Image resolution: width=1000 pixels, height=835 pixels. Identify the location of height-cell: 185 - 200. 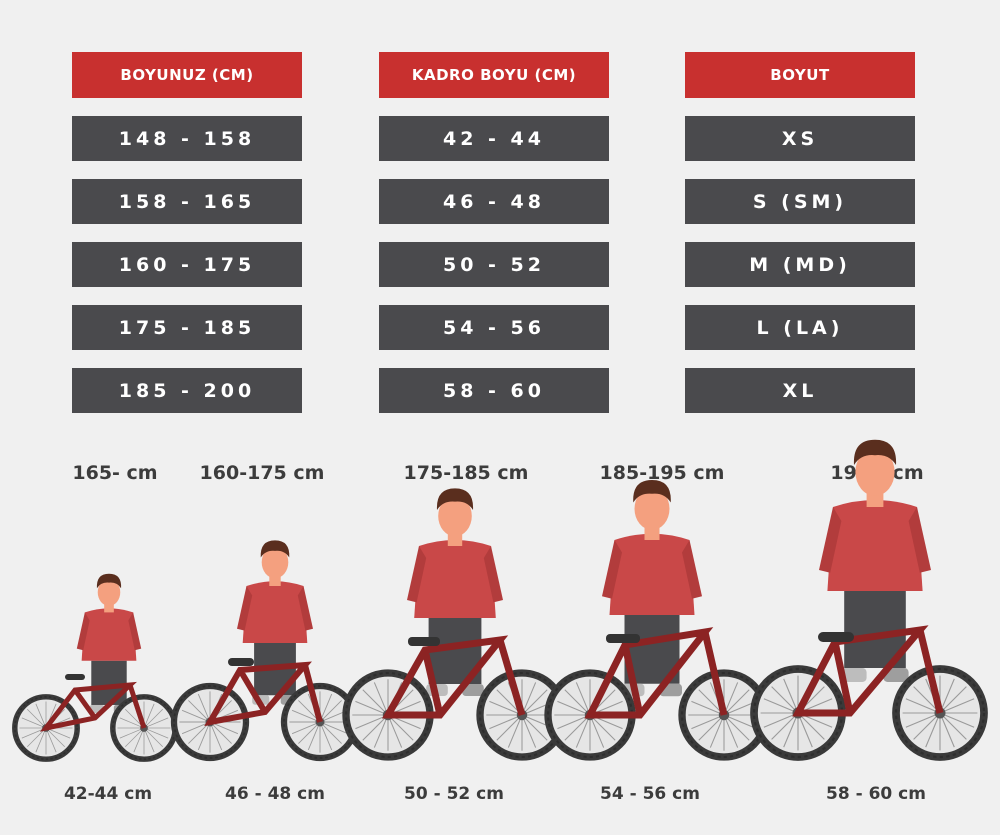
(187, 390).